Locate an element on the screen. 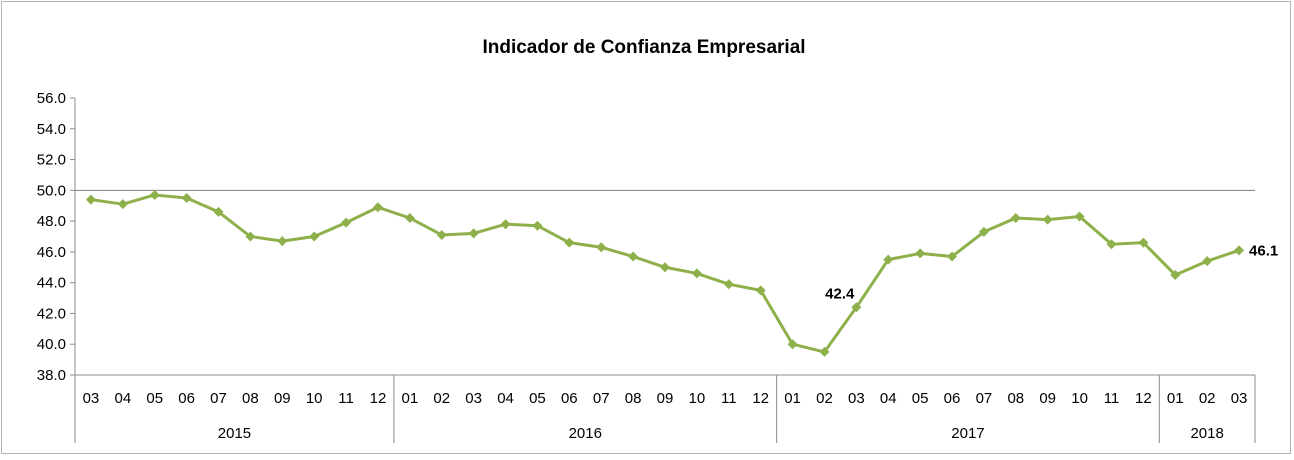 Image resolution: width=1294 pixels, height=460 pixels. y-tick-label: 38.0 is located at coordinates (51, 375).